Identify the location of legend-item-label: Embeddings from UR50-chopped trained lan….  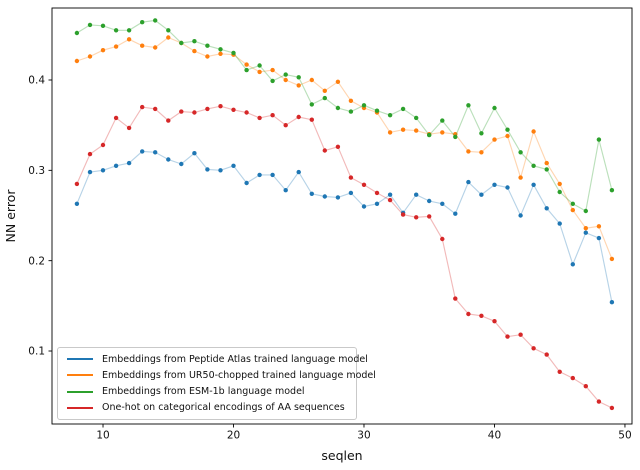
(239, 375).